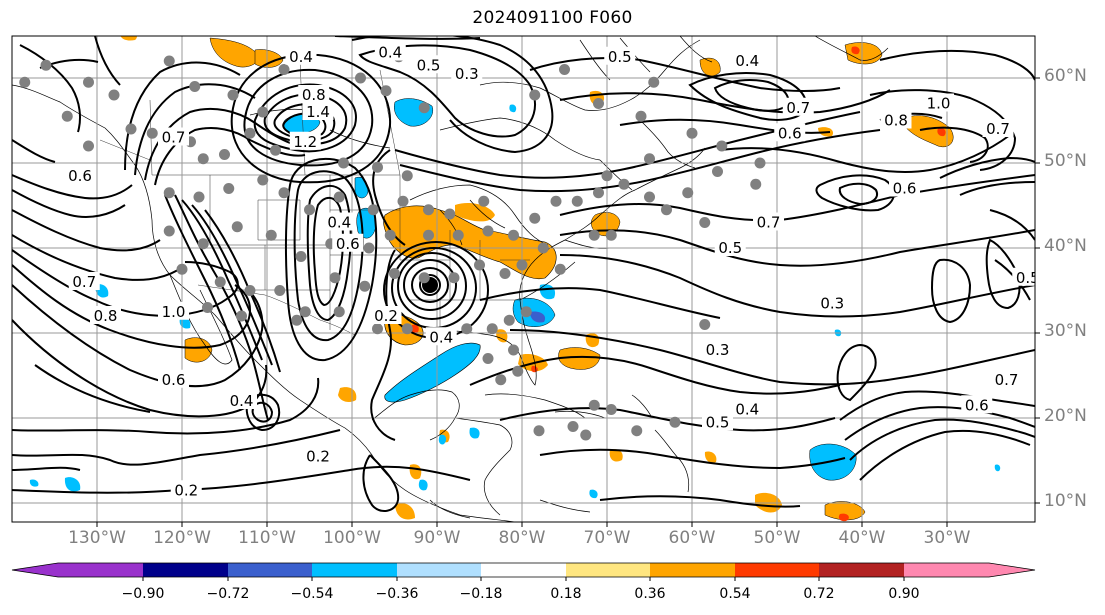  I want to click on colorbar-extend-high, so click(1012, 570).